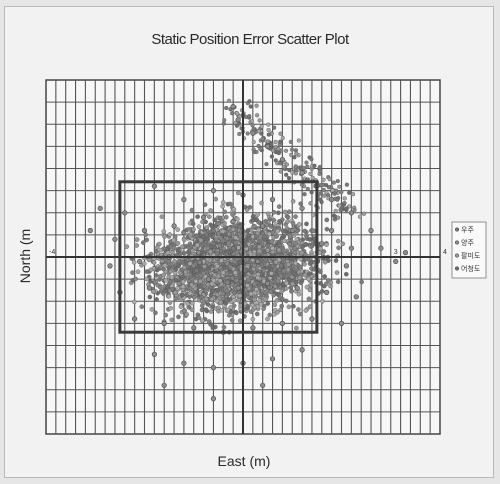 Image resolution: width=500 pixels, height=484 pixels. I want to click on chart-title: Static Position Error Scatter Plot, so click(250, 39).